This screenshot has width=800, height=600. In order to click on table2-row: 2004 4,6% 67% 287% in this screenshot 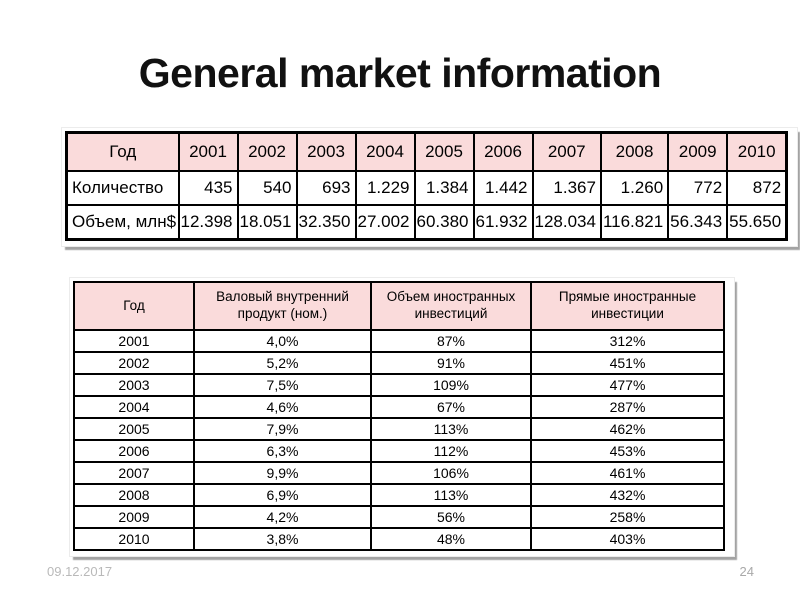, I will do `click(399, 407)`.